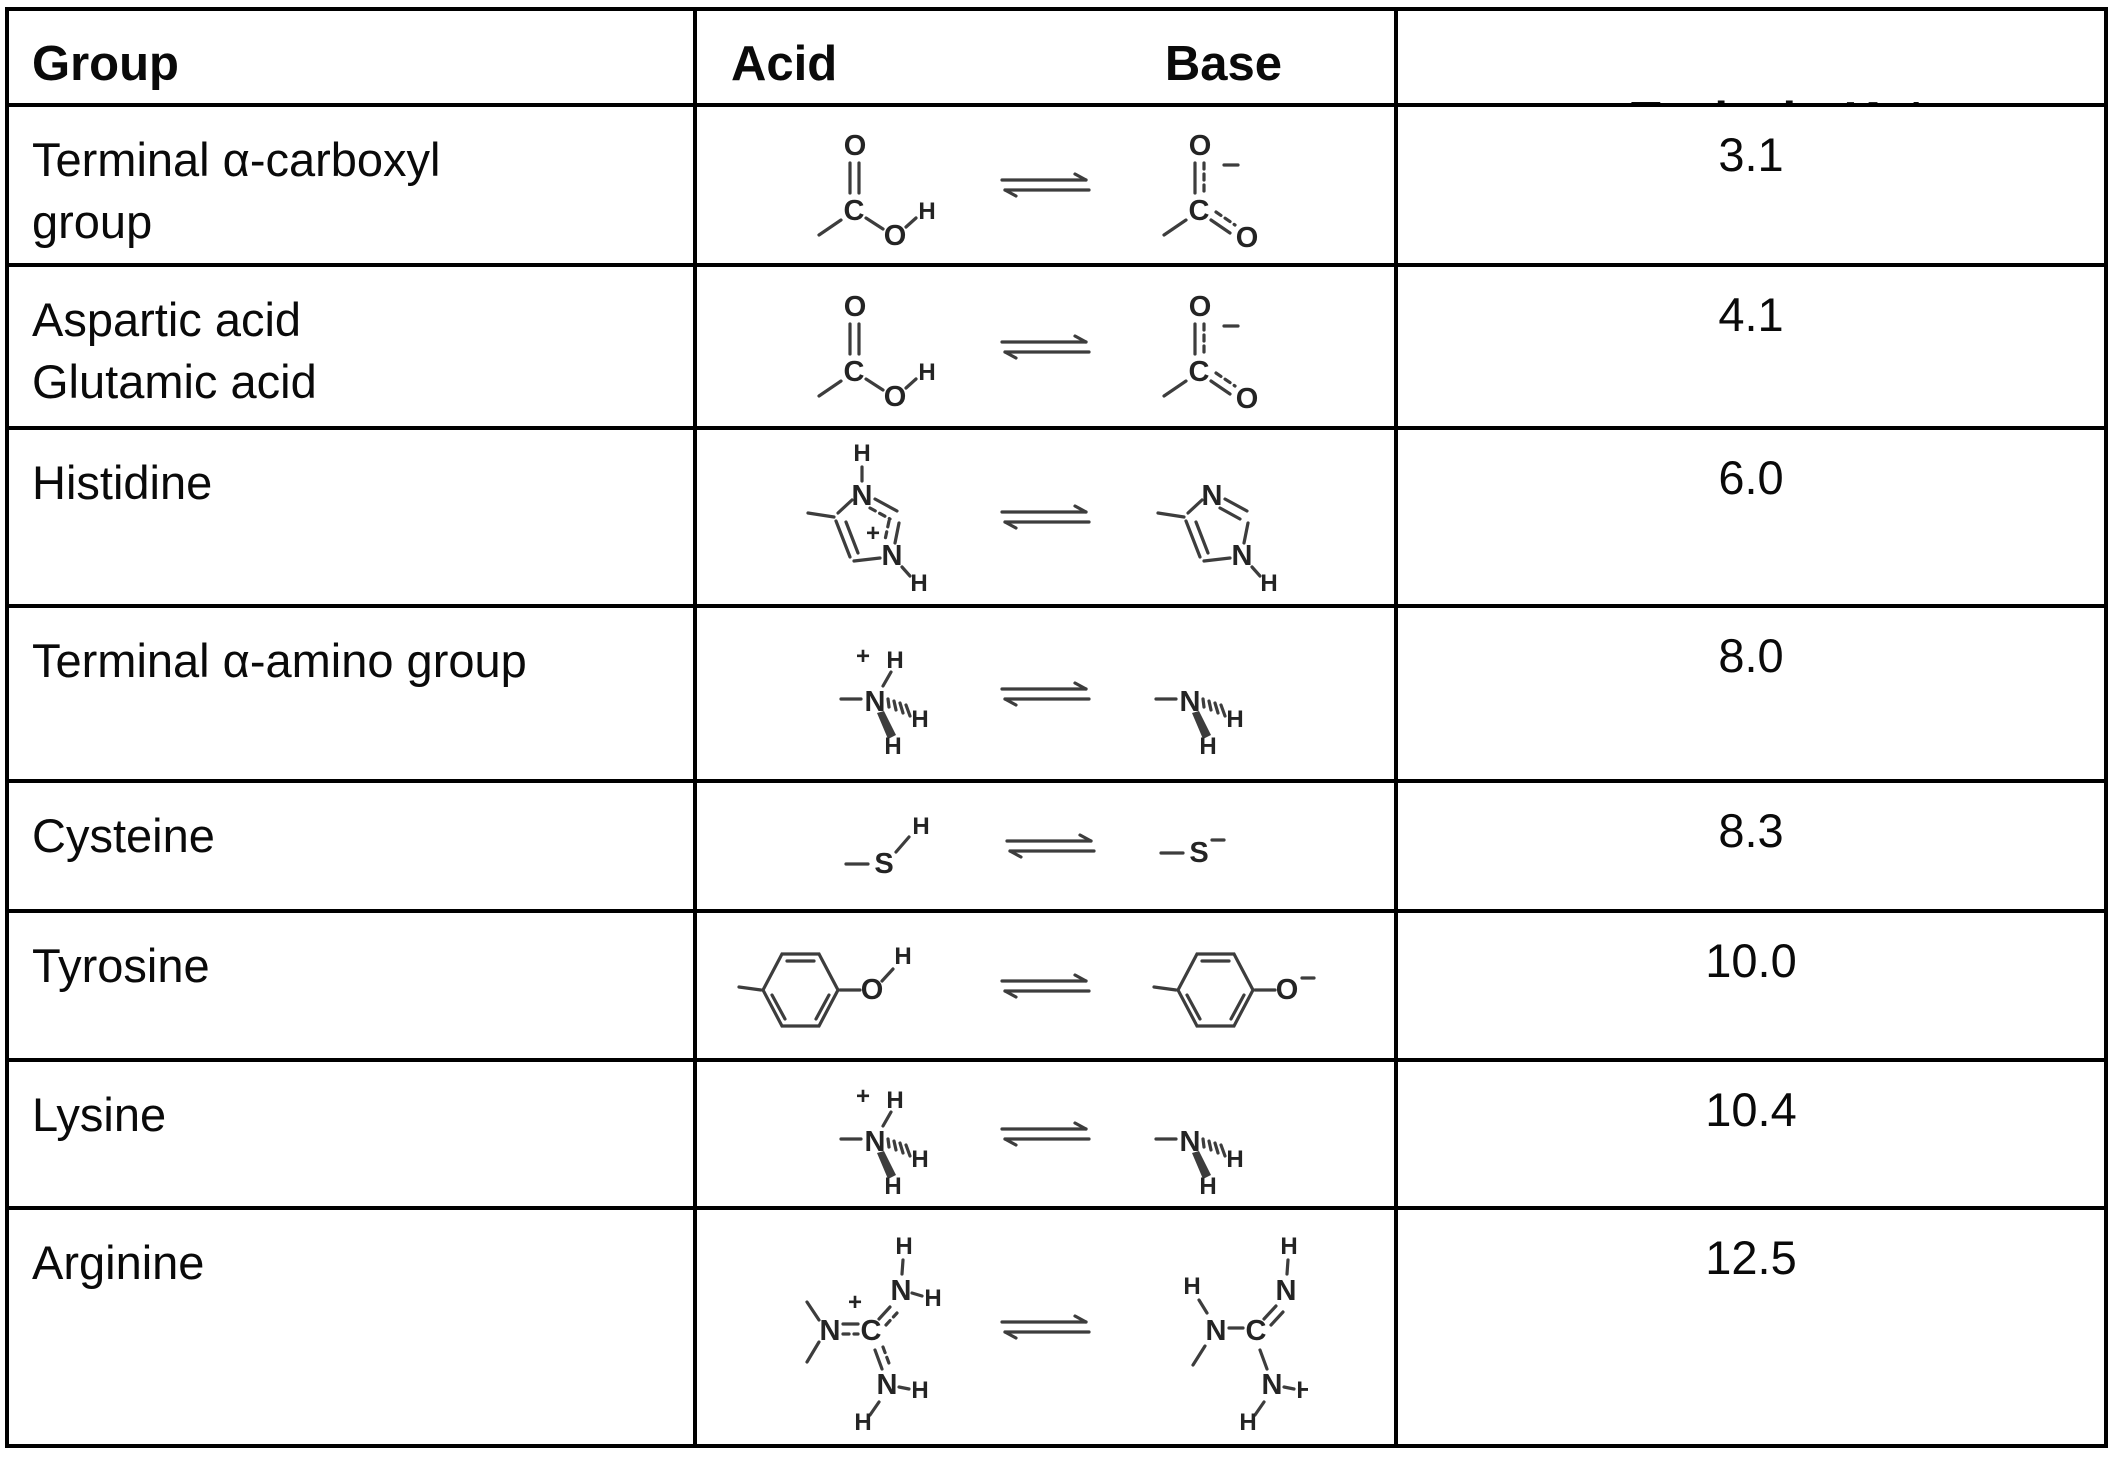  What do you see at coordinates (353, 1136) in the screenshot?
I see `group-cell: Lysine` at bounding box center [353, 1136].